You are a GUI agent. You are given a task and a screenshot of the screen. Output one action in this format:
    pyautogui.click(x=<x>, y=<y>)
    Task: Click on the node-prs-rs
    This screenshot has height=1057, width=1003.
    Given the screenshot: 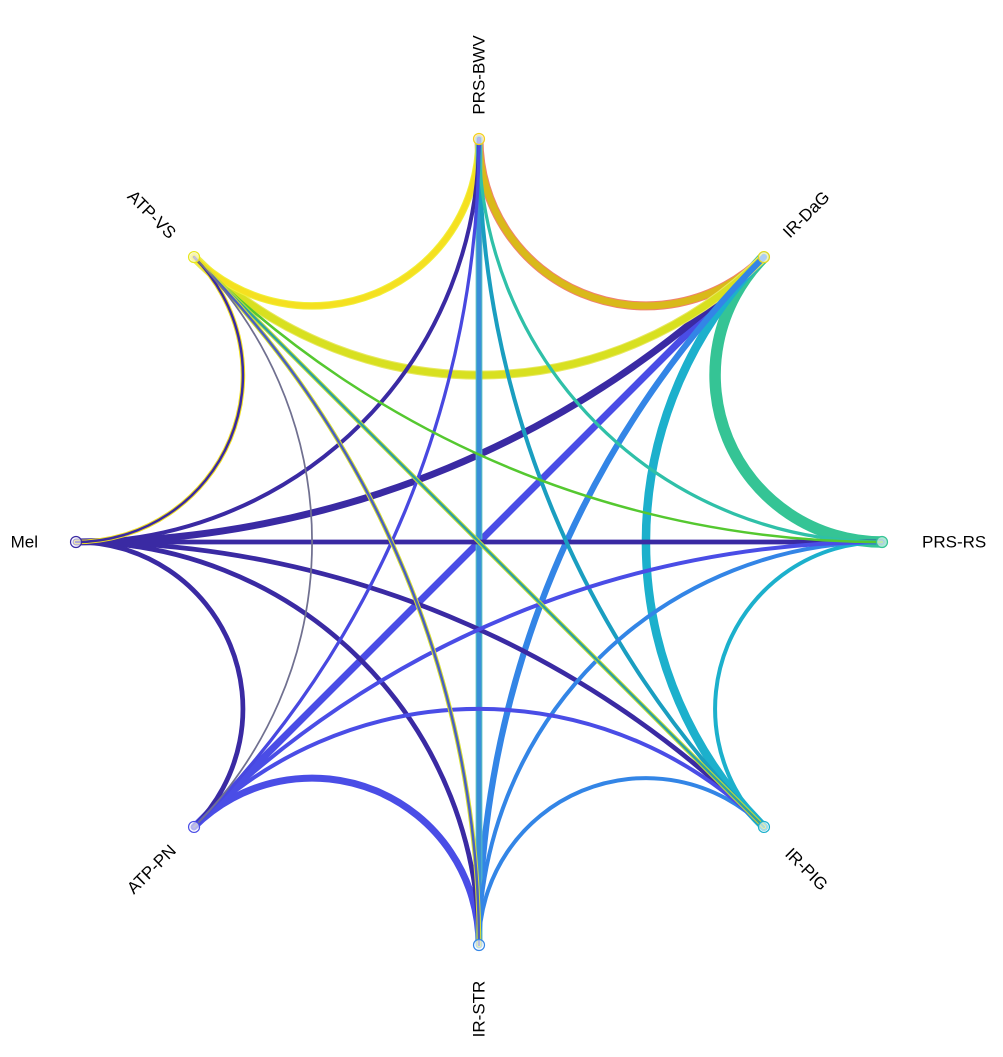 What is the action you would take?
    pyautogui.click(x=882, y=542)
    